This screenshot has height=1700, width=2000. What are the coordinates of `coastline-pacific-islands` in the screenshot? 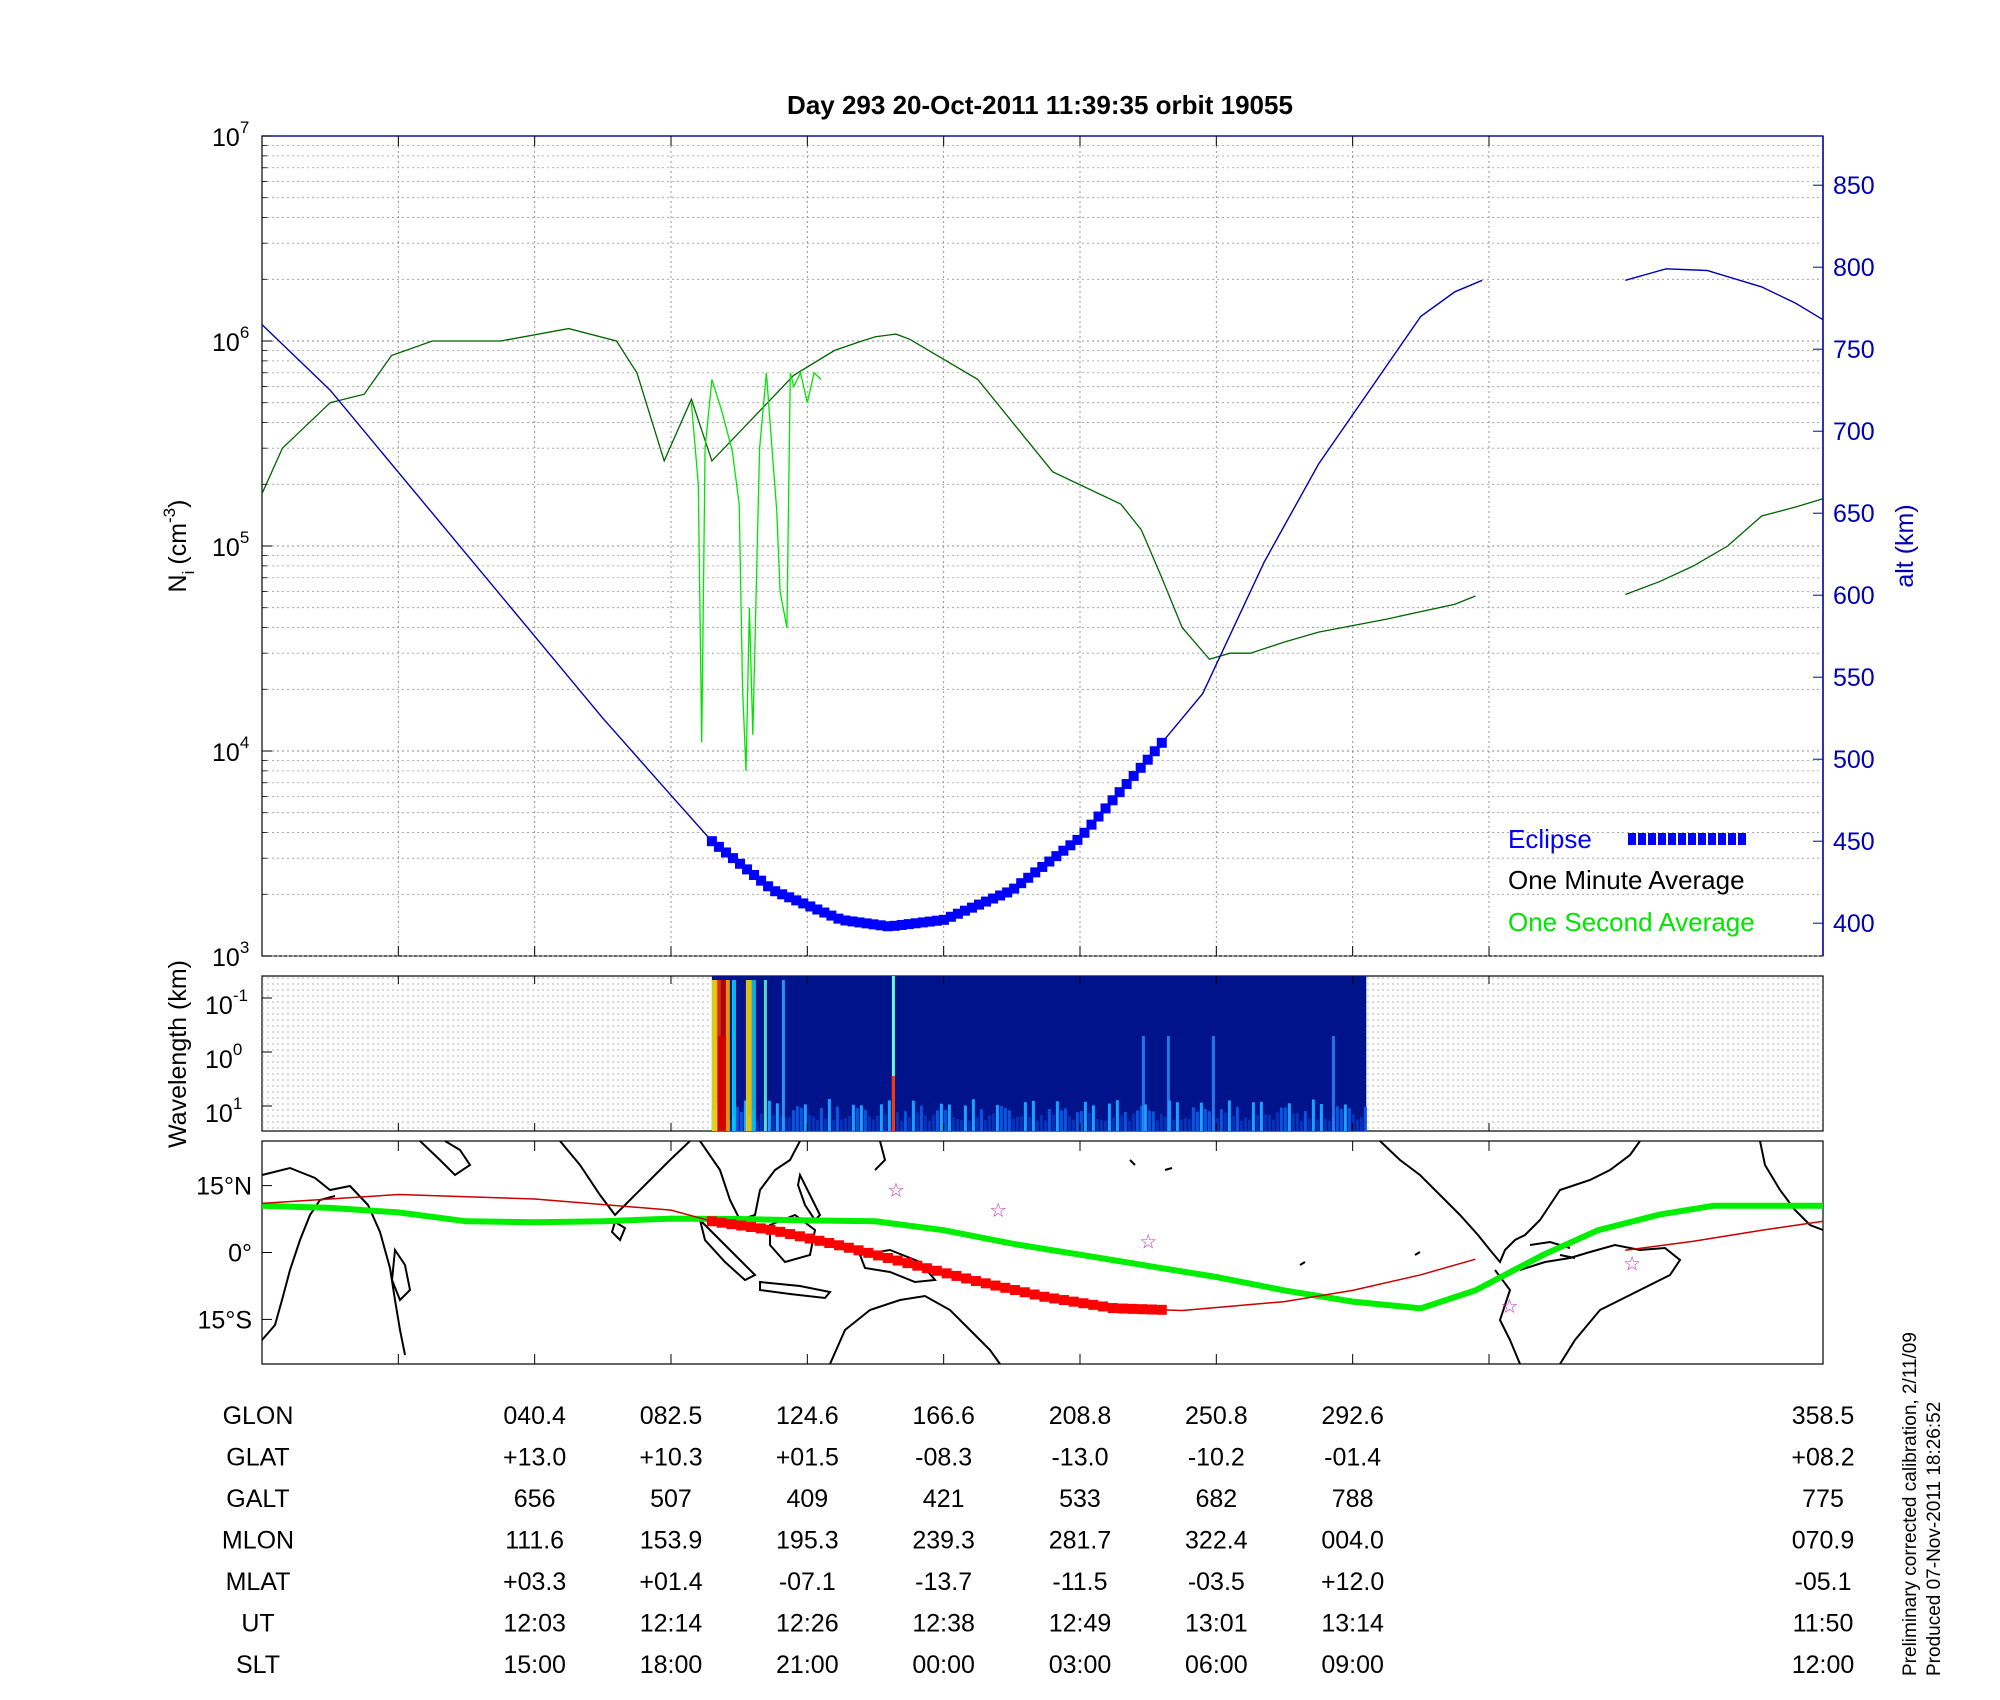 It's located at (1275, 1212).